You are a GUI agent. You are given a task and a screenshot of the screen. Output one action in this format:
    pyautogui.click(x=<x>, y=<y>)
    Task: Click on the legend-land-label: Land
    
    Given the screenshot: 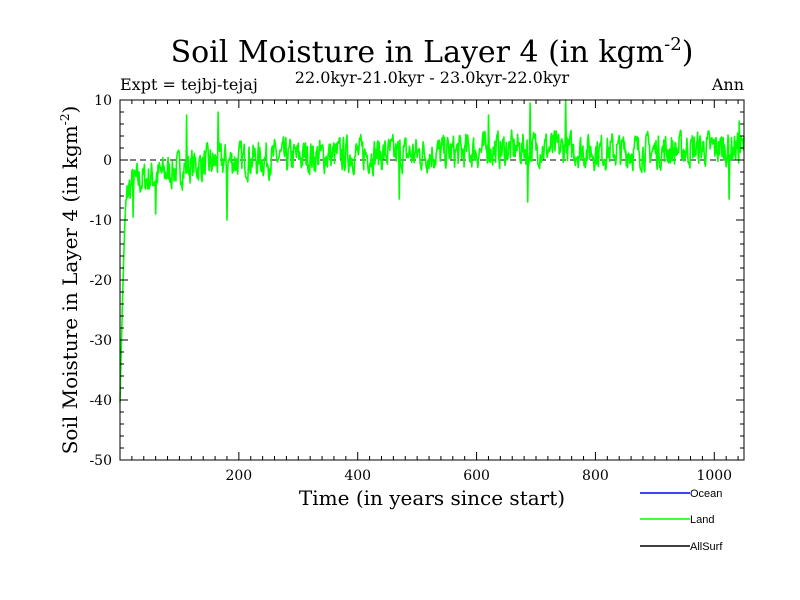 What is the action you would take?
    pyautogui.click(x=702, y=520)
    